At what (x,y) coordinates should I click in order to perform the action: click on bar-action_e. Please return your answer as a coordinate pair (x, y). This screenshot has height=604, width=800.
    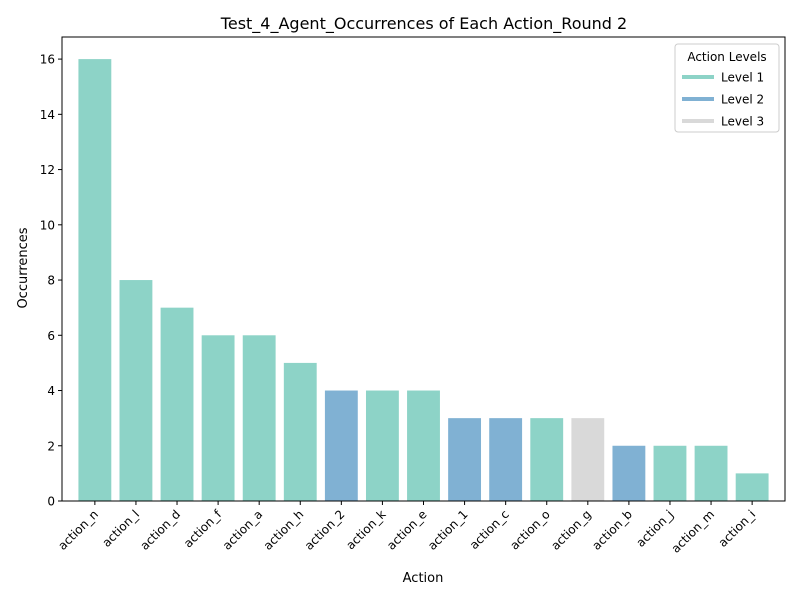
    Looking at the image, I should click on (423, 445).